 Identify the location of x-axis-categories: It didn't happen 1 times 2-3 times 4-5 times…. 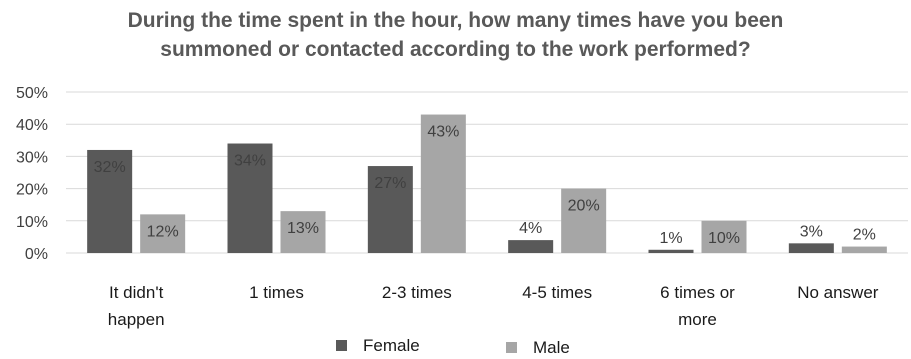
(493, 306).